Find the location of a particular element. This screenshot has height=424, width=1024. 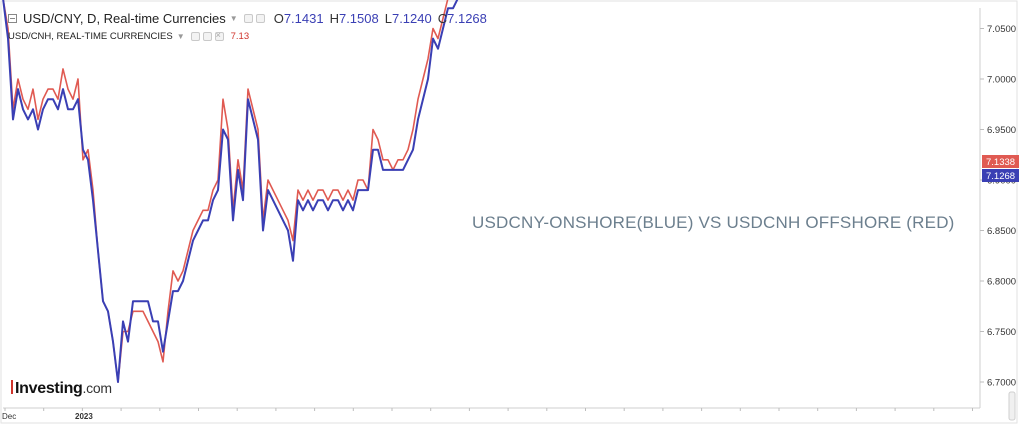

svg-text: 7.1338 is located at coordinates (1000, 162).